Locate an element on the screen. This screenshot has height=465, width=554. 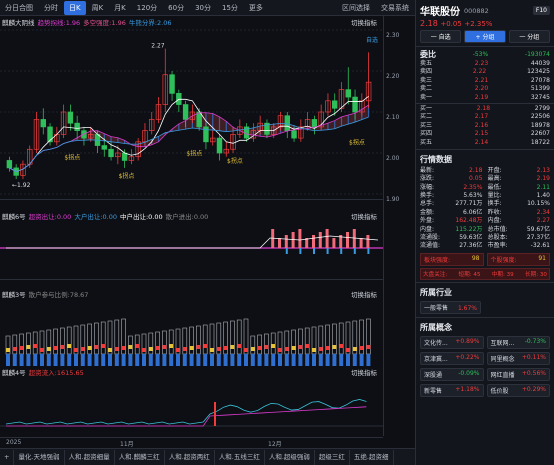
panel4-title: 麒麟4号 is located at coordinates (14, 373).